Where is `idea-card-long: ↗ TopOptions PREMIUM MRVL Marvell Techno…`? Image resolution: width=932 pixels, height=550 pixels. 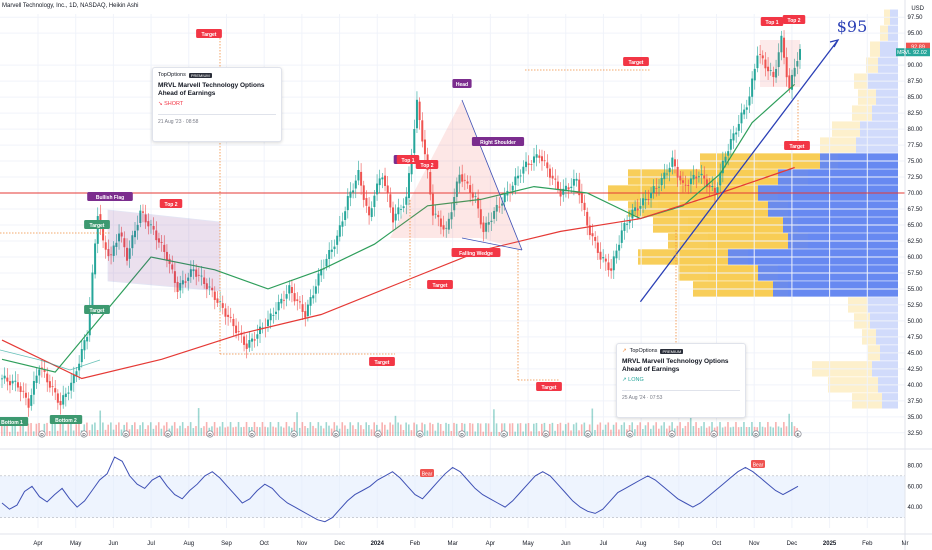 idea-card-long: ↗ TopOptions PREMIUM MRVL Marvell Techno… is located at coordinates (681, 380).